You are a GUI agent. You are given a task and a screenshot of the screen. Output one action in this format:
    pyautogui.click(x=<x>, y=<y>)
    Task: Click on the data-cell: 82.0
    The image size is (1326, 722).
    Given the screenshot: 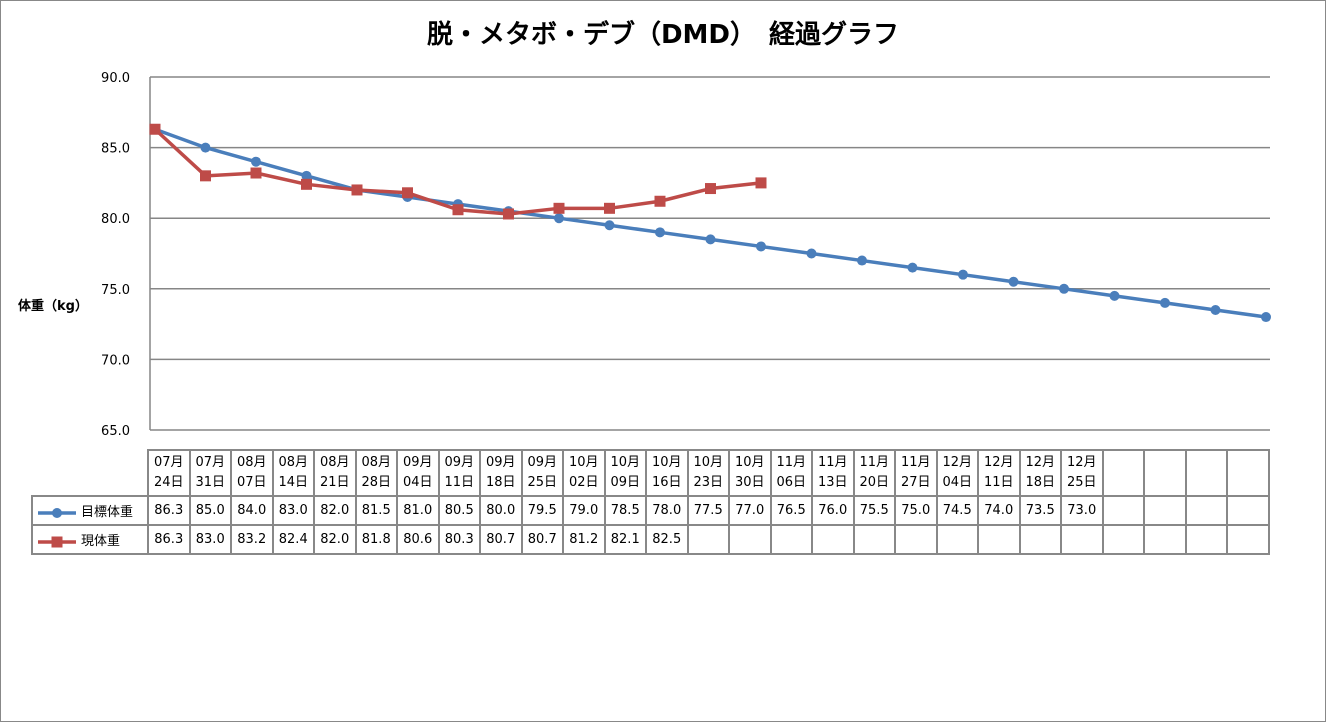 What is the action you would take?
    pyautogui.click(x=335, y=510)
    